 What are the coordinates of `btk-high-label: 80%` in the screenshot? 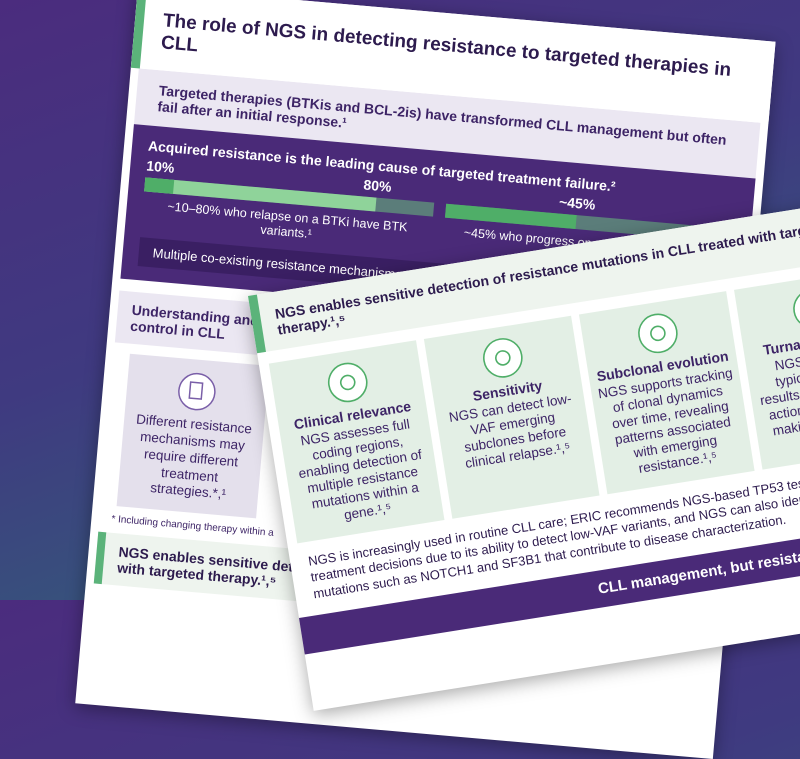 It's located at (377, 185).